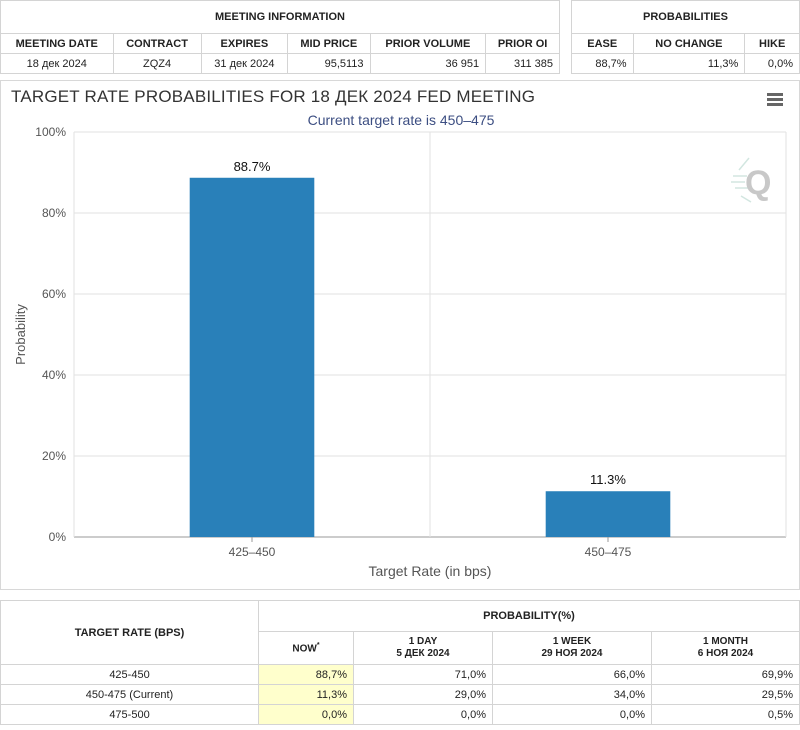  I want to click on rate-cell: 450-475 (Current), so click(129, 694).